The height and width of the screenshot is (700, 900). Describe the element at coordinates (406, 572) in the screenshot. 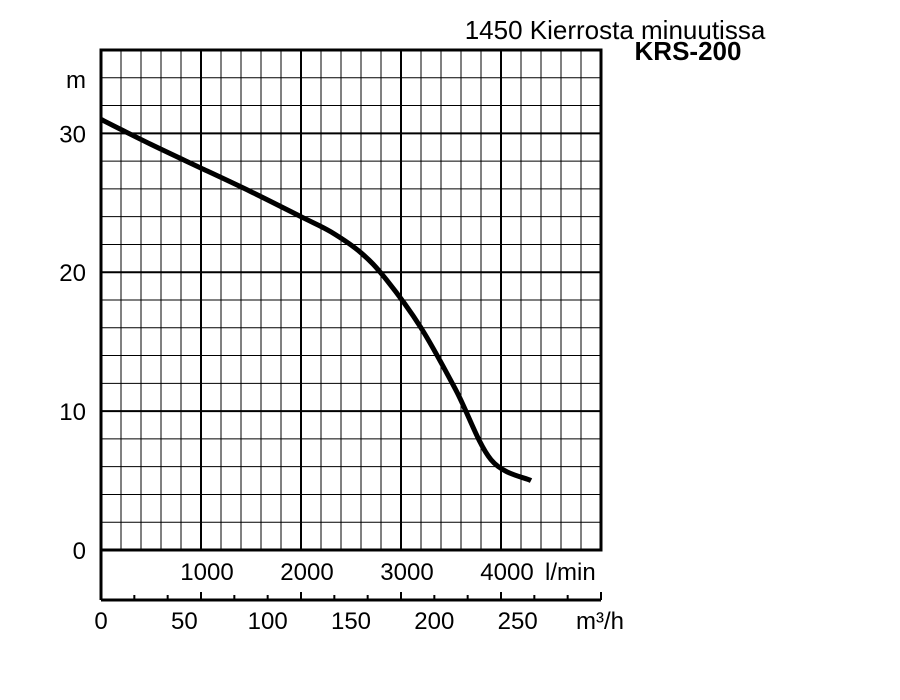

I see `x-tick-label: 3000` at that location.